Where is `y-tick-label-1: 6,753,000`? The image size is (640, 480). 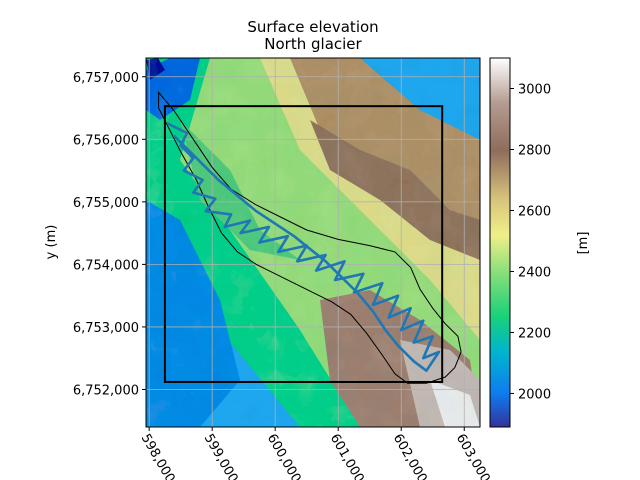 y-tick-label-1: 6,753,000 is located at coordinates (106, 328).